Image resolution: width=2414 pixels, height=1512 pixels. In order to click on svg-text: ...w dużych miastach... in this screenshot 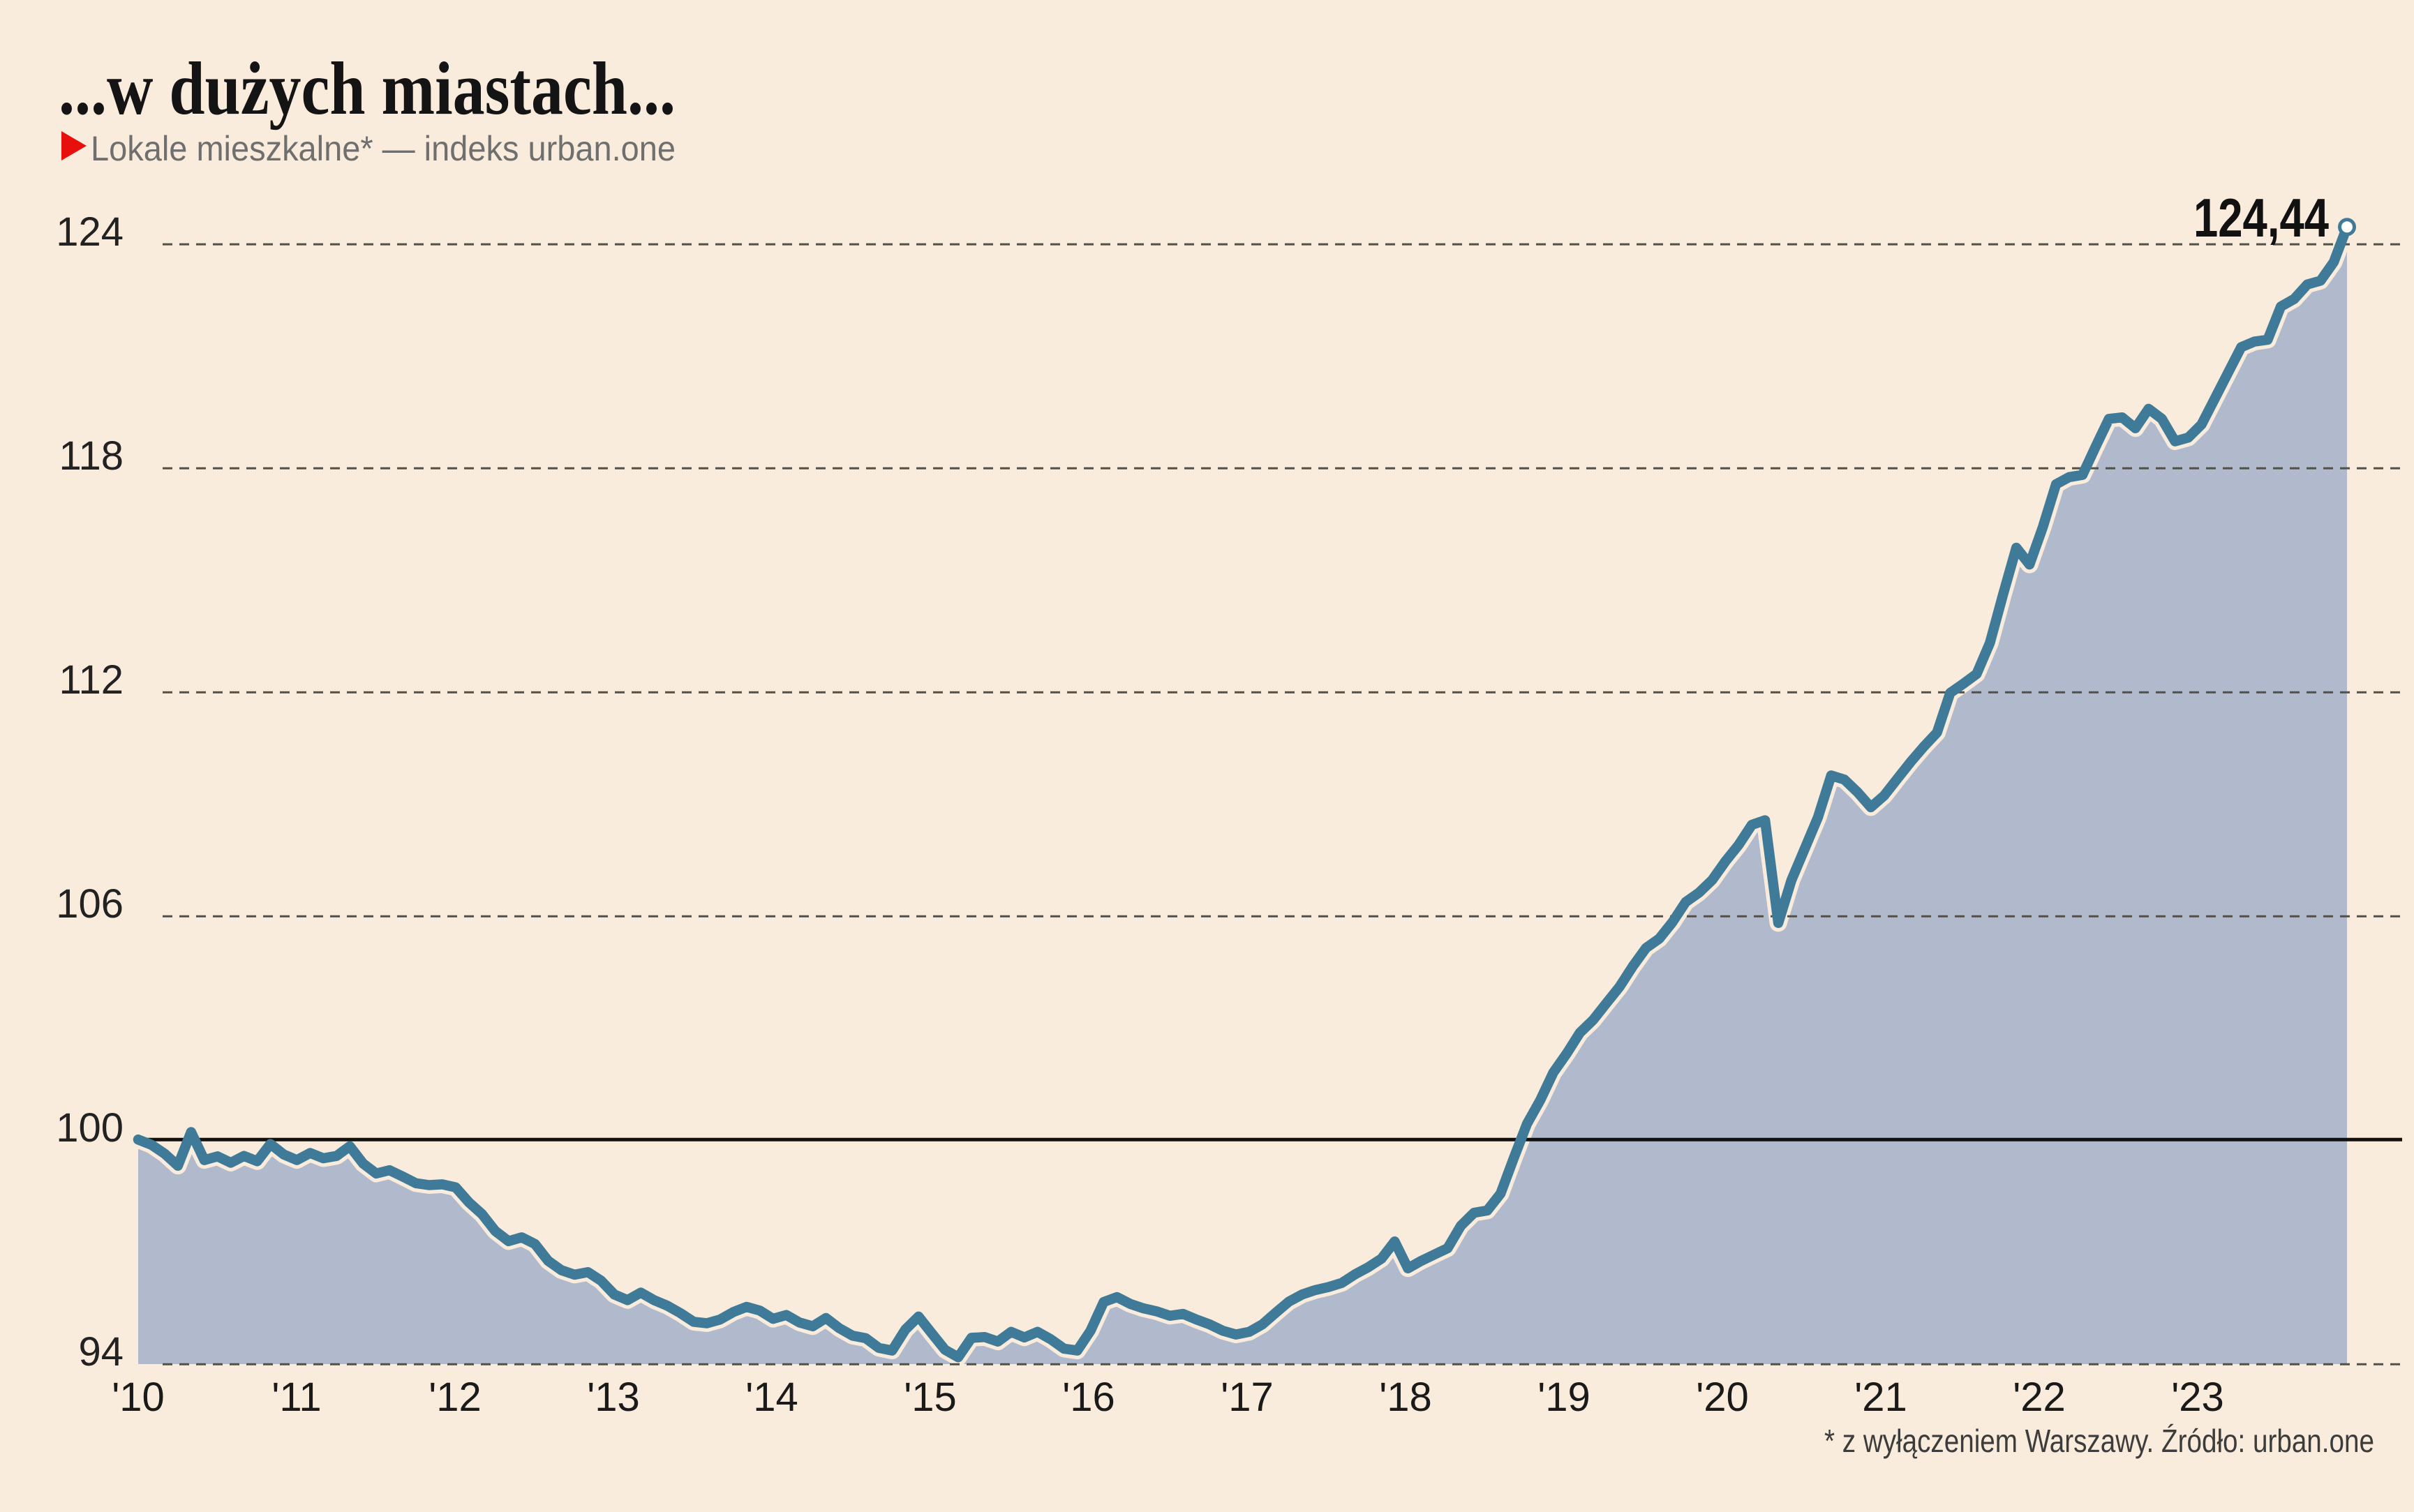, I will do `click(367, 88)`.